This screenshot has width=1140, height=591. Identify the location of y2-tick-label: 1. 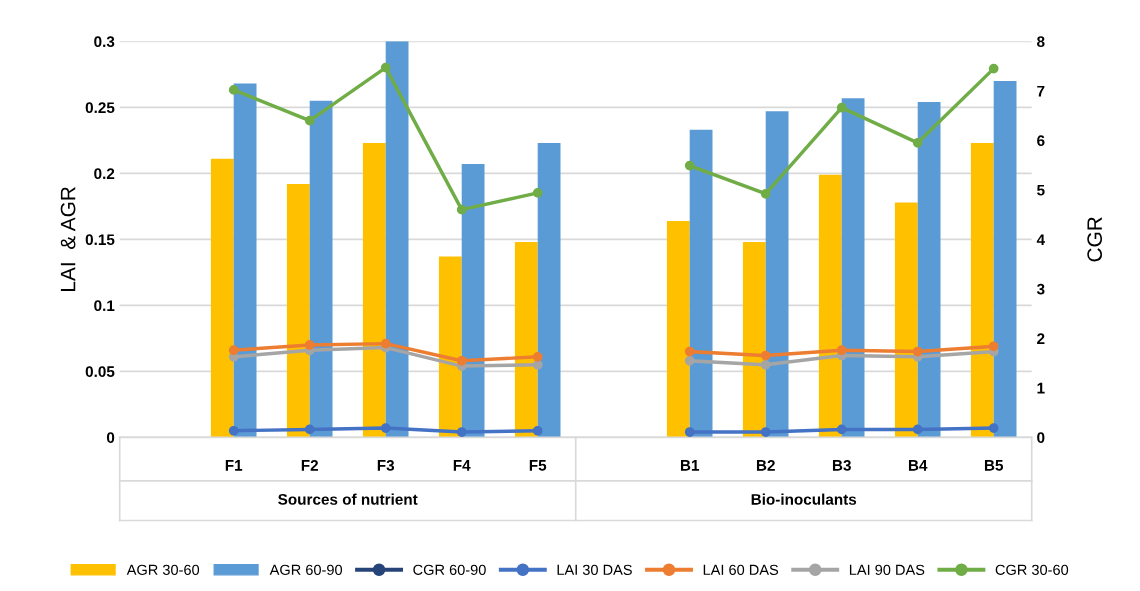
(1041, 388).